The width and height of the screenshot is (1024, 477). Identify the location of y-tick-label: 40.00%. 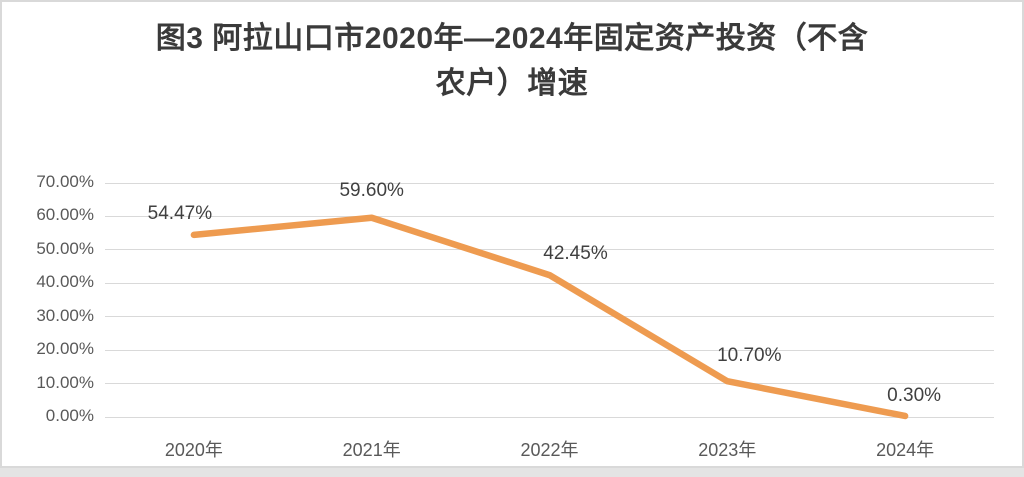
(65, 282).